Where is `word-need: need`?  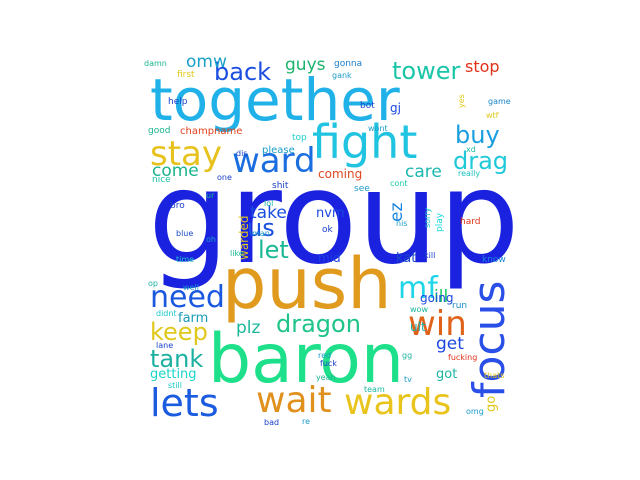
word-need: need is located at coordinates (187, 297).